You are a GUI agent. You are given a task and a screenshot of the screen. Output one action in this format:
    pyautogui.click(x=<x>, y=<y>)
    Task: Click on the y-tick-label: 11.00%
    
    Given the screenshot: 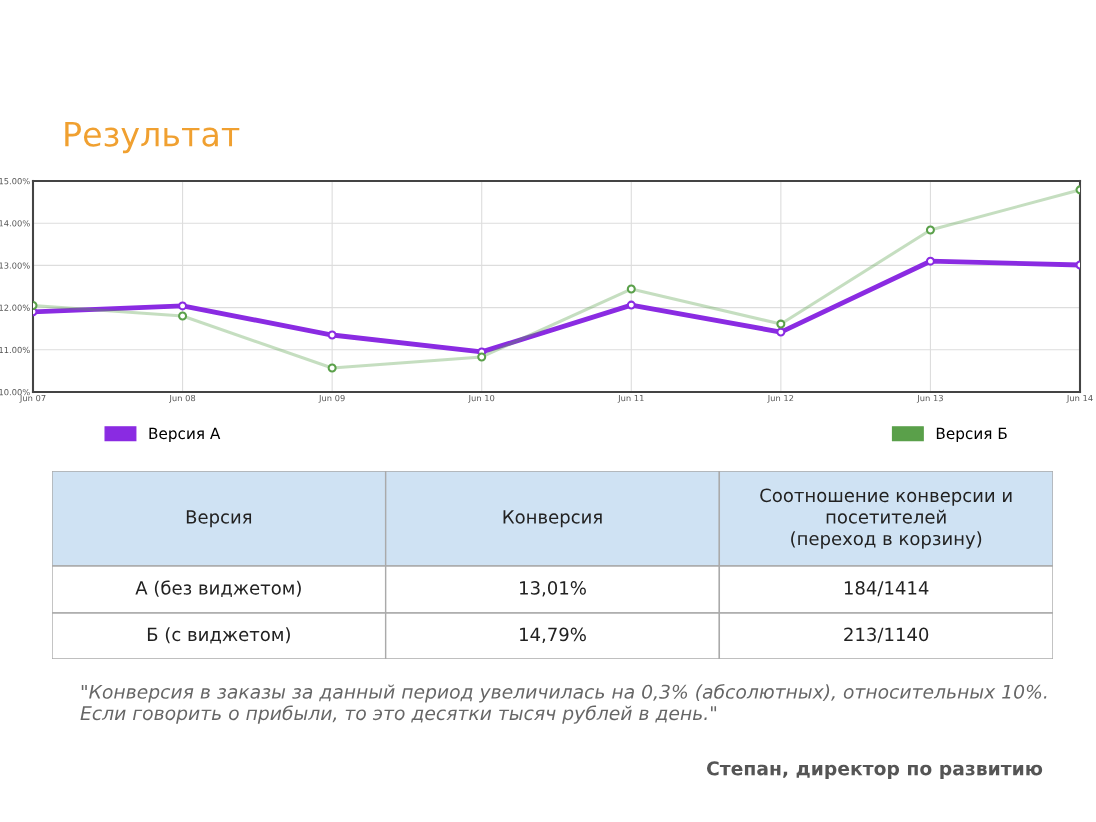 What is the action you would take?
    pyautogui.click(x=15, y=350)
    